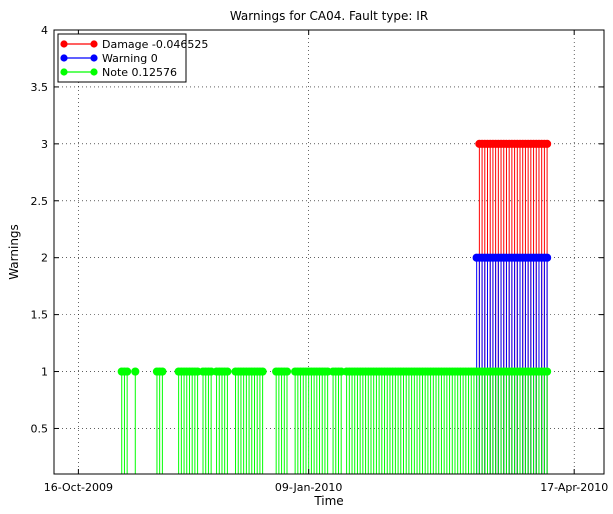 This screenshot has width=613, height=514. Describe the element at coordinates (44, 30) in the screenshot. I see `y-tick-label: 4` at that location.